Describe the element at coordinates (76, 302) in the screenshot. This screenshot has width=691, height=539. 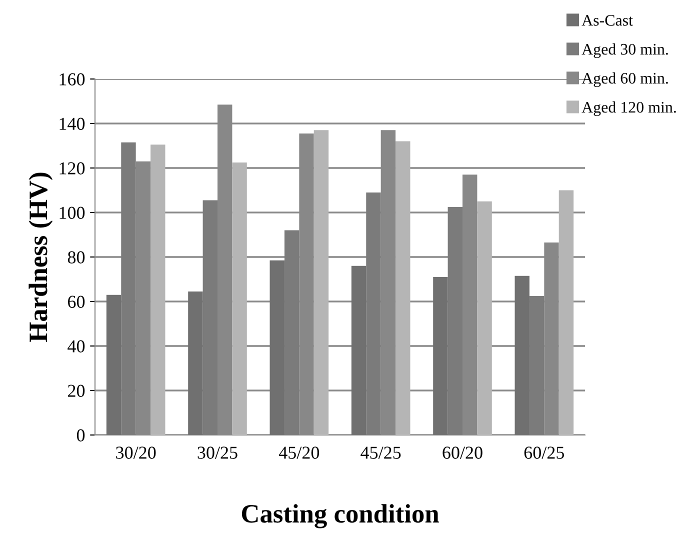
I see `y-tick-label: 60` at that location.